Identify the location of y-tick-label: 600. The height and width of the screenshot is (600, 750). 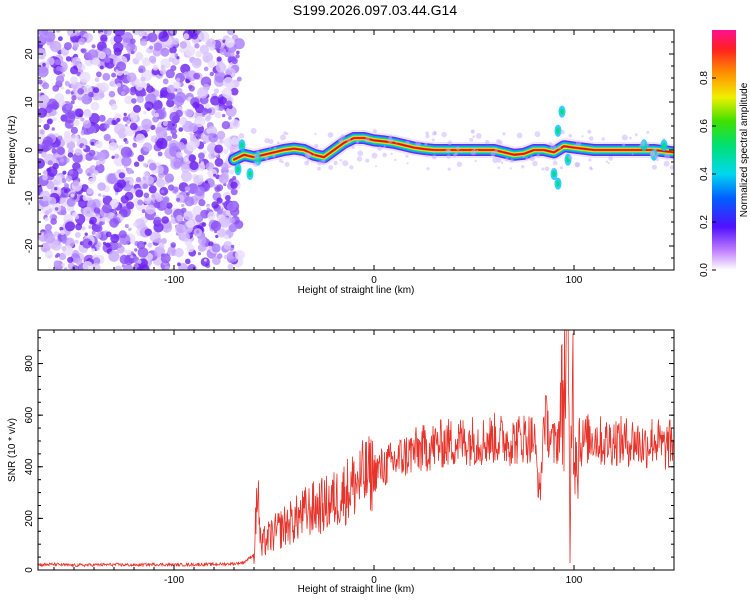
(29, 414).